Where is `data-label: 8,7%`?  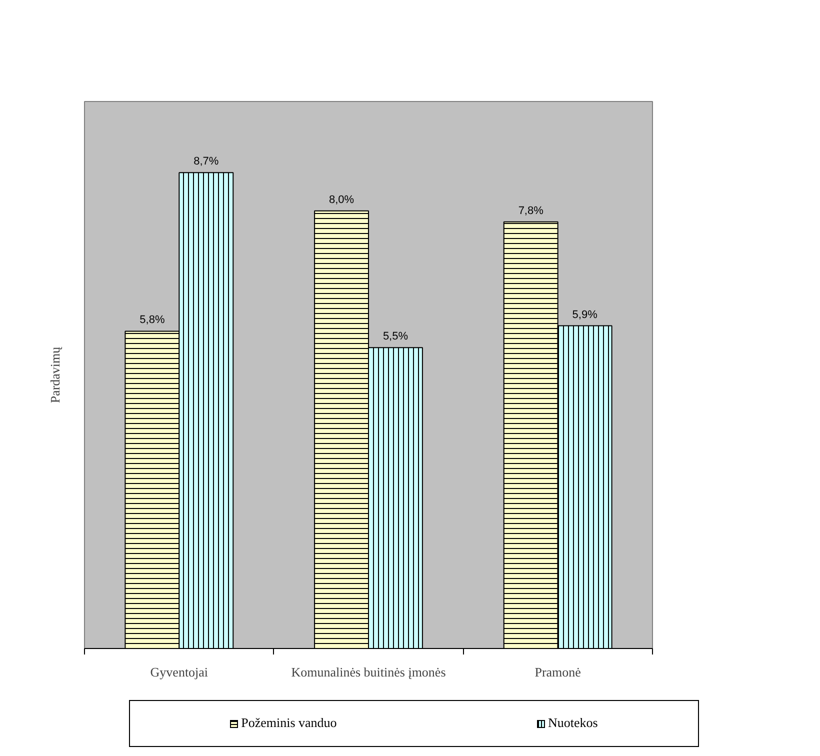 data-label: 8,7% is located at coordinates (206, 162).